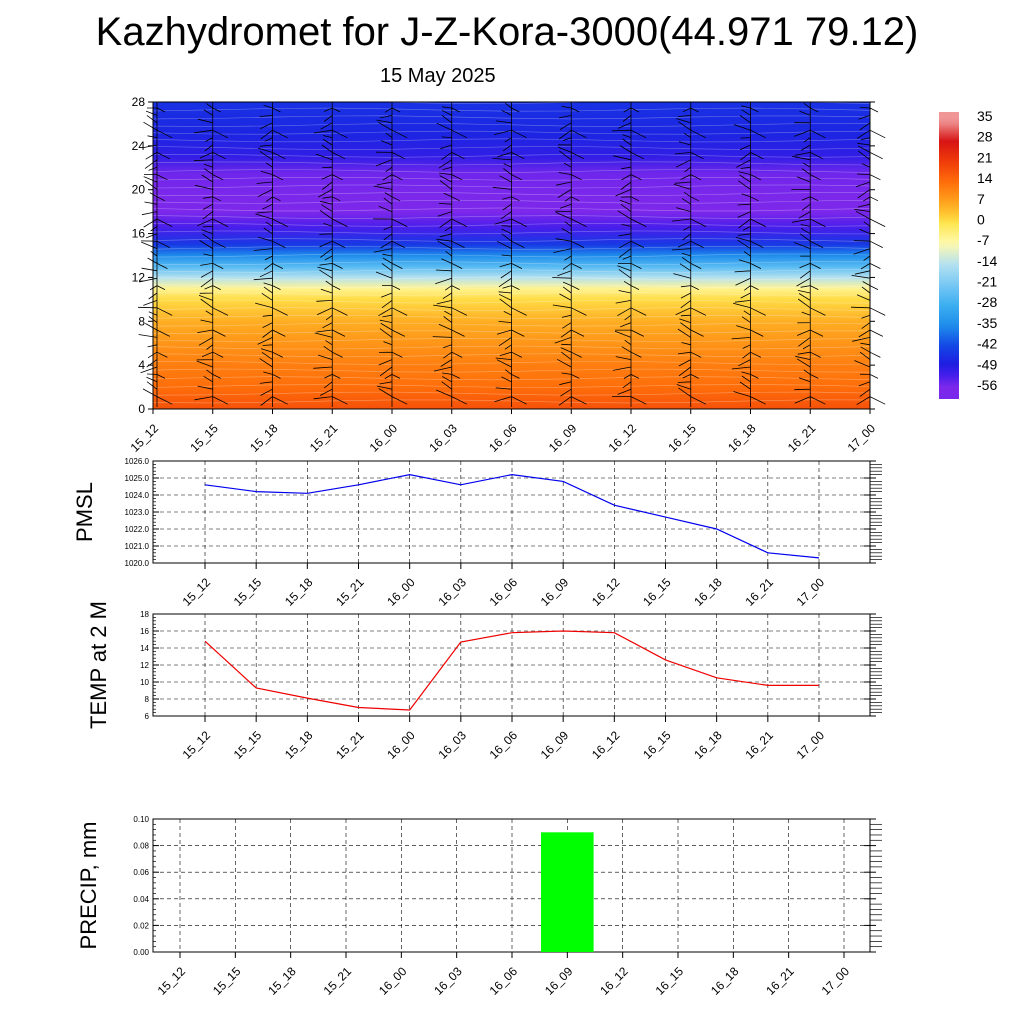 The width and height of the screenshot is (1024, 1024). What do you see at coordinates (144, 631) in the screenshot?
I see `temp-y-label: 16` at bounding box center [144, 631].